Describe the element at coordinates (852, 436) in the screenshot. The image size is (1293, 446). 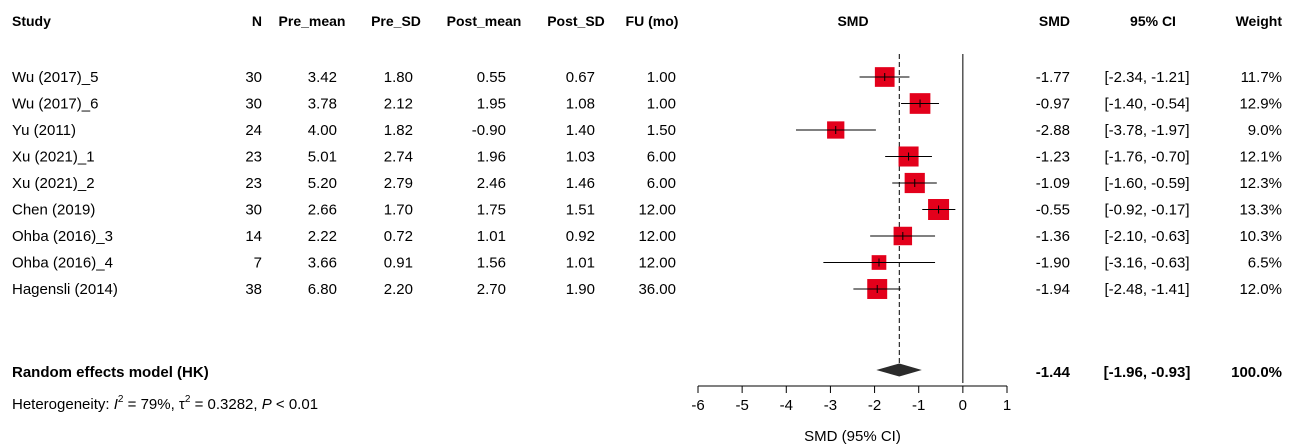
I see `x-axis-label: SMD (95% CI)` at that location.